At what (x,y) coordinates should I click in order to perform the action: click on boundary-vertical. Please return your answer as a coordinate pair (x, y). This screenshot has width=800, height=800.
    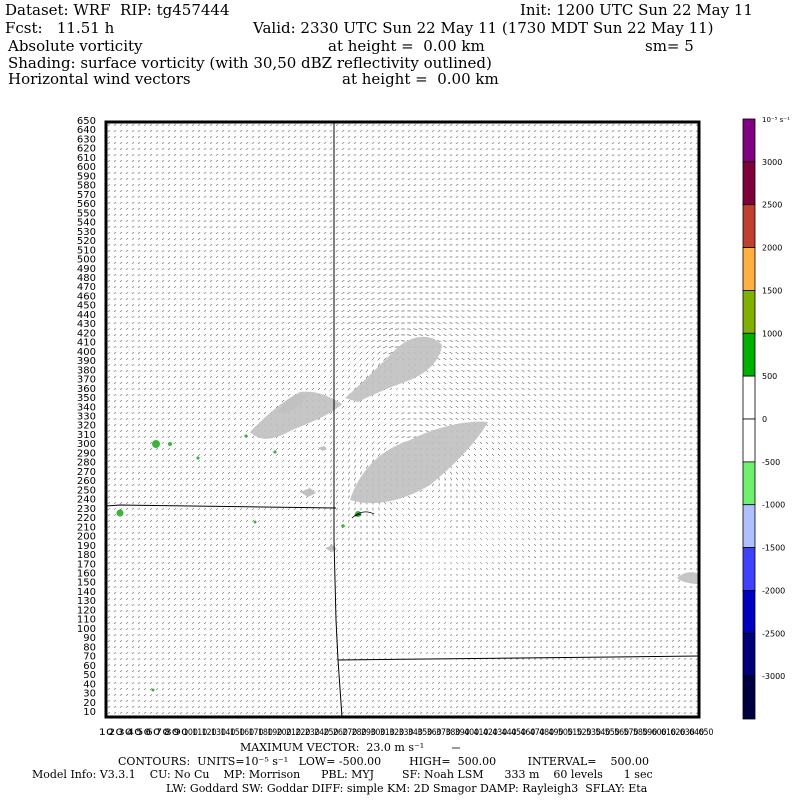
    Looking at the image, I should click on (338, 419).